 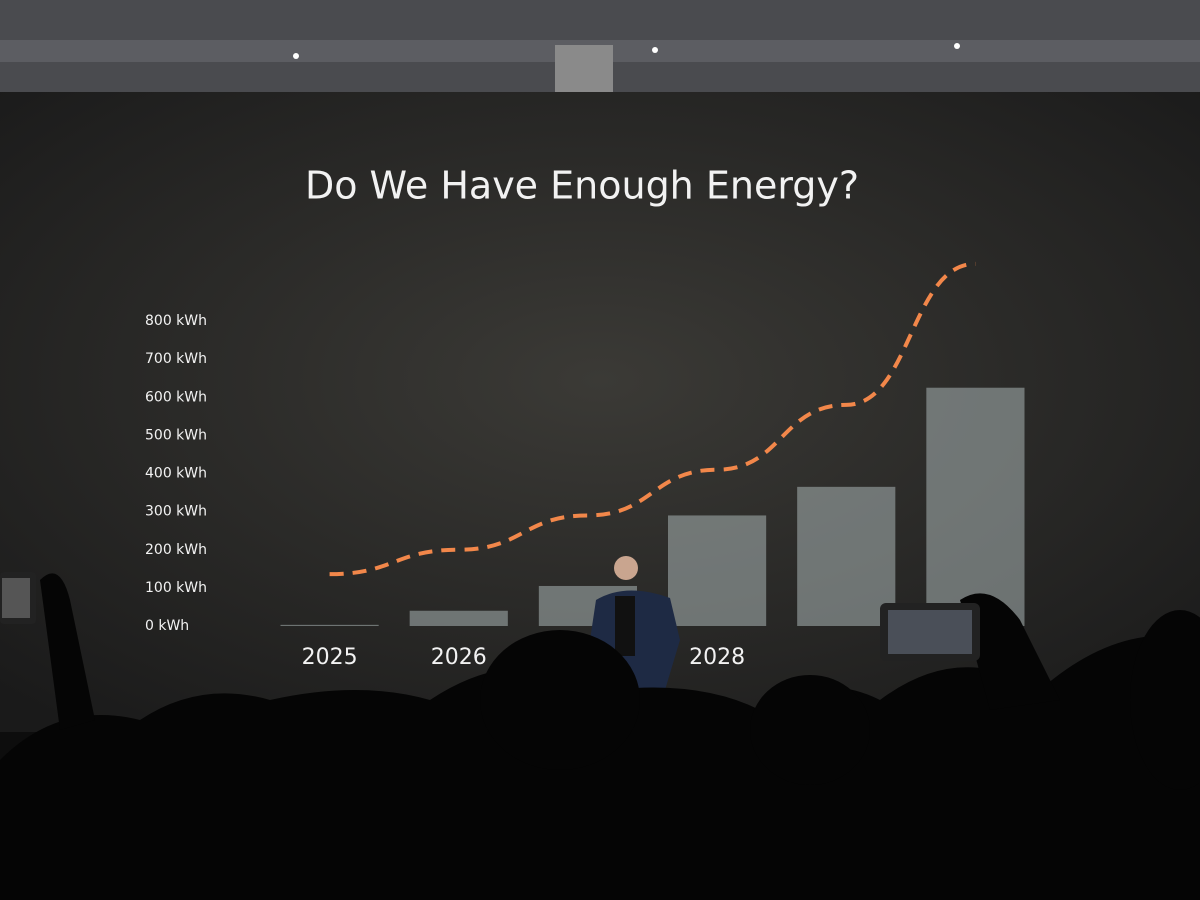 I want to click on y-tick-label: 500 kWh, so click(x=176, y=435).